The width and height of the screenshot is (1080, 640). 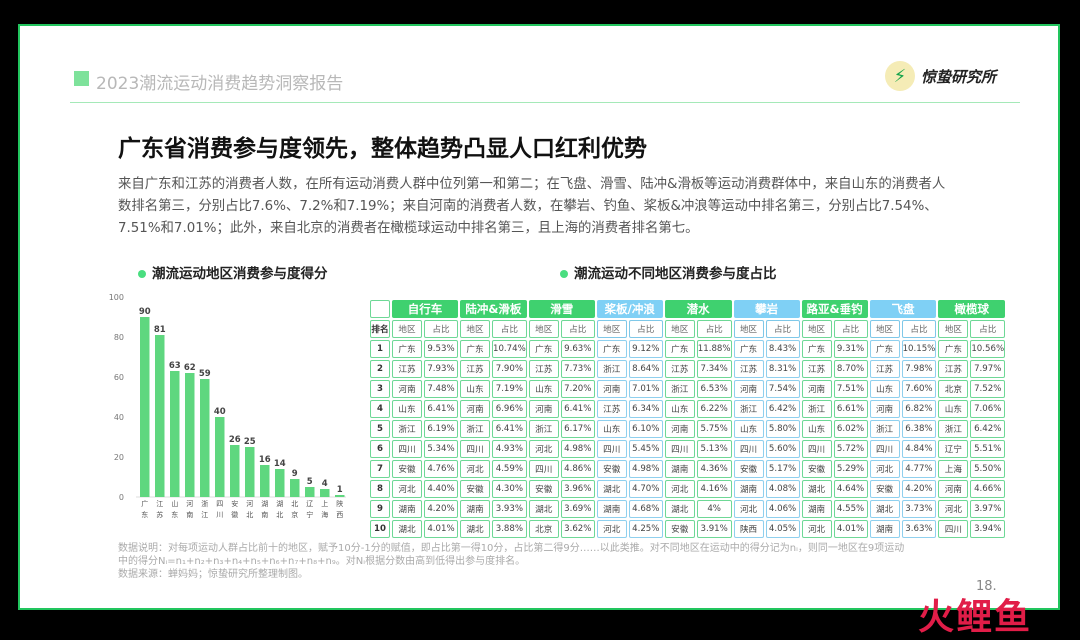 I want to click on y-tick-label: 60, so click(x=119, y=377).